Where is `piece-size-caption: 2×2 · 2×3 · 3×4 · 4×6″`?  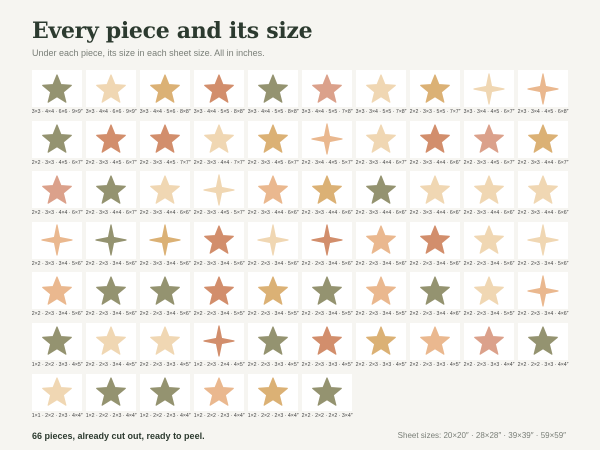 piece-size-caption: 2×2 · 2×3 · 3×4 · 4×6″ is located at coordinates (435, 314).